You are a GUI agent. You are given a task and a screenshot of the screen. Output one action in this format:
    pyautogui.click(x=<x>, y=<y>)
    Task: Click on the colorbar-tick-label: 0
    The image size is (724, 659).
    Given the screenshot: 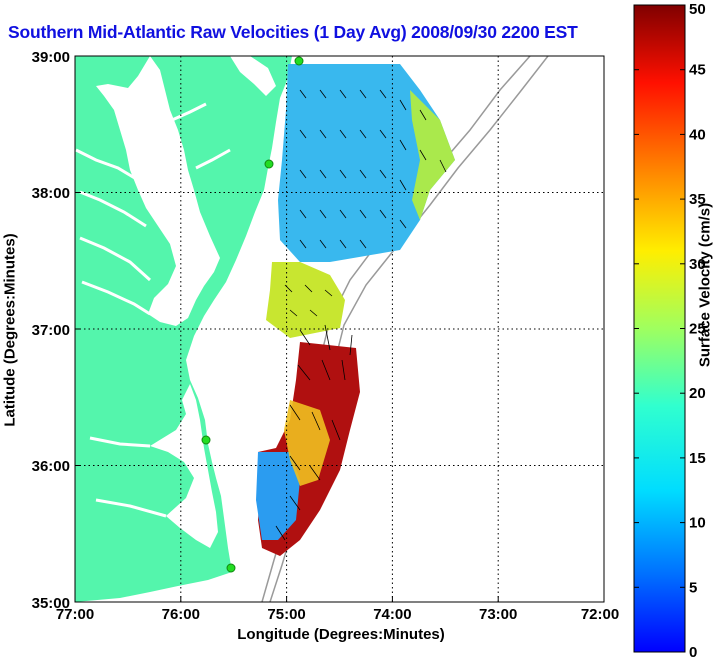 What is the action you would take?
    pyautogui.click(x=693, y=651)
    